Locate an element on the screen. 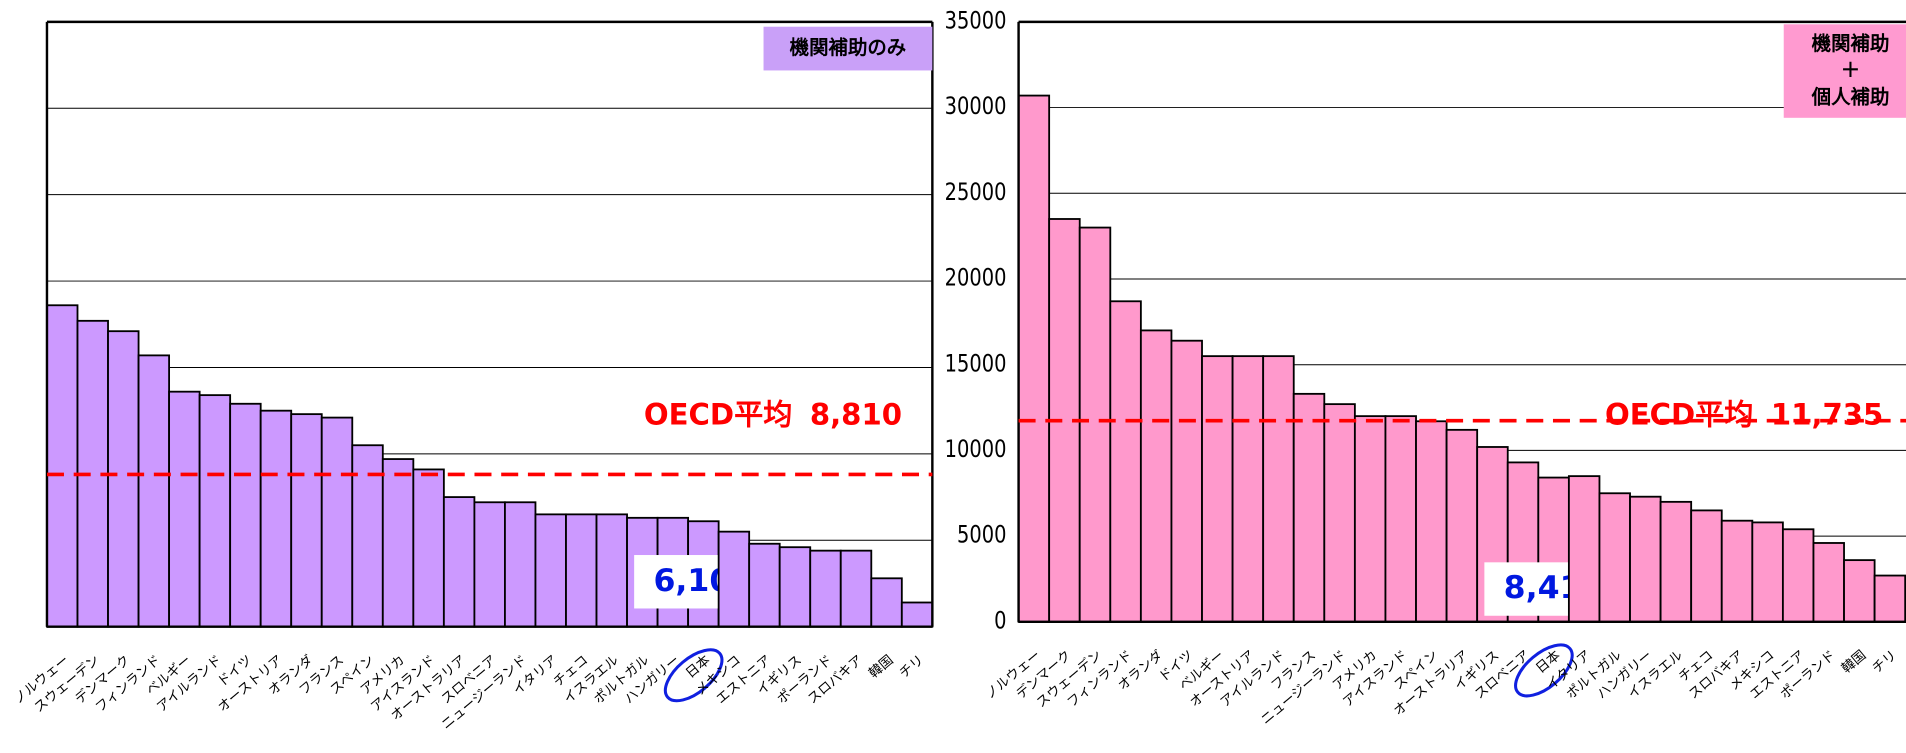  reference-text: 8,810 is located at coordinates (856, 415).